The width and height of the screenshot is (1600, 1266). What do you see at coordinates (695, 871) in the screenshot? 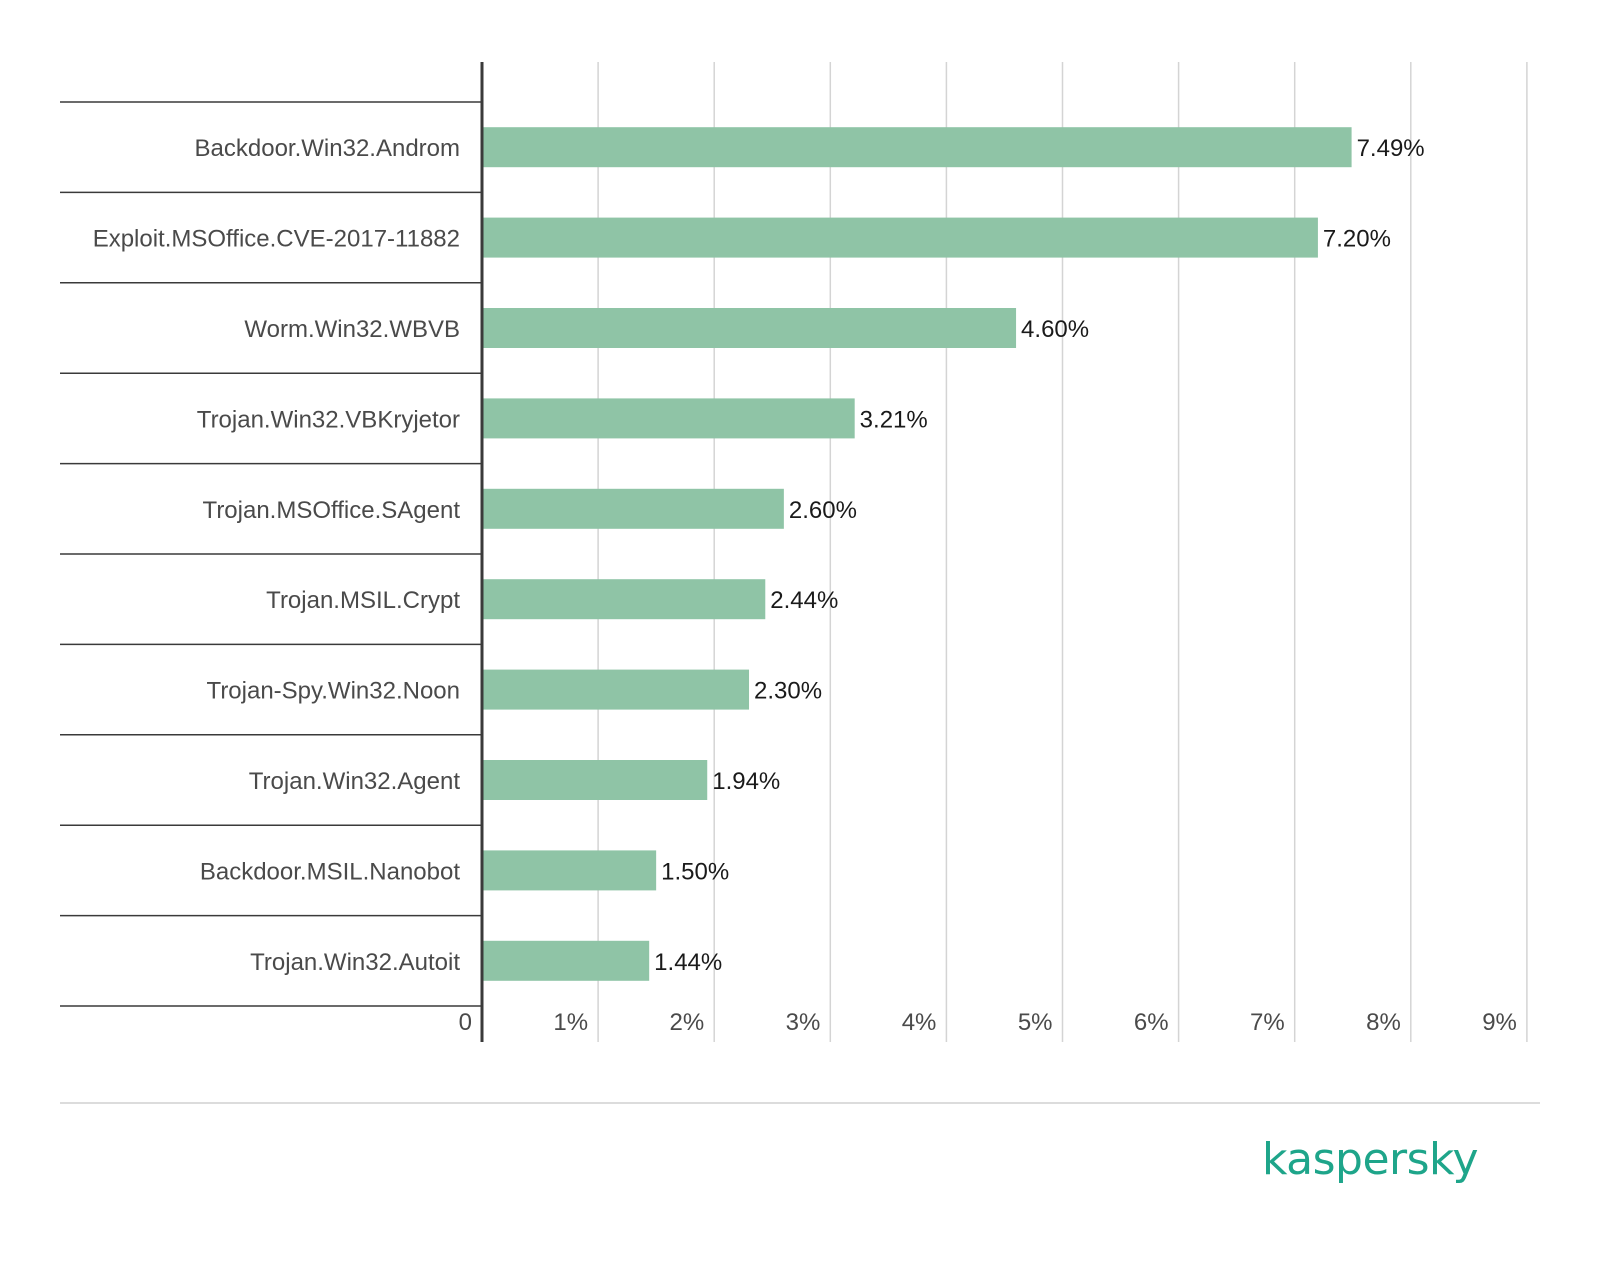
I see `value-label: 1.50%` at bounding box center [695, 871].